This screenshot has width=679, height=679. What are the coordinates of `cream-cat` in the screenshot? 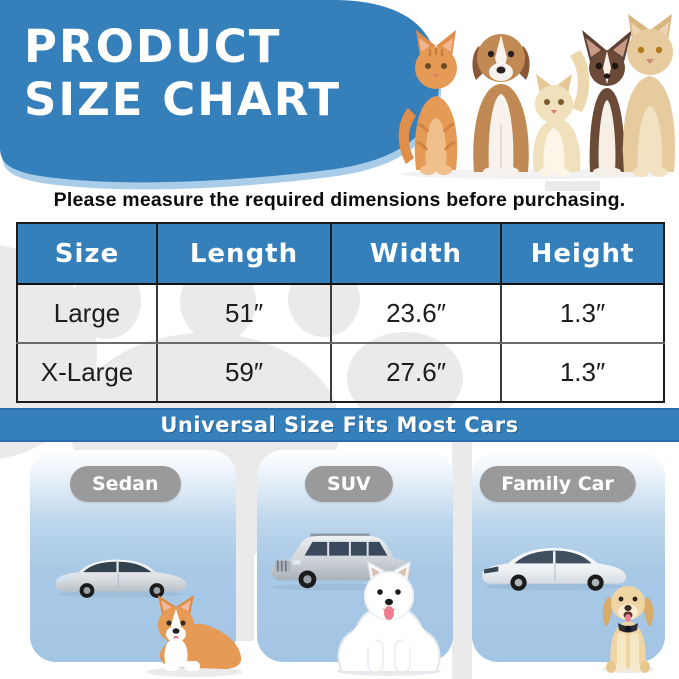 It's located at (561, 113).